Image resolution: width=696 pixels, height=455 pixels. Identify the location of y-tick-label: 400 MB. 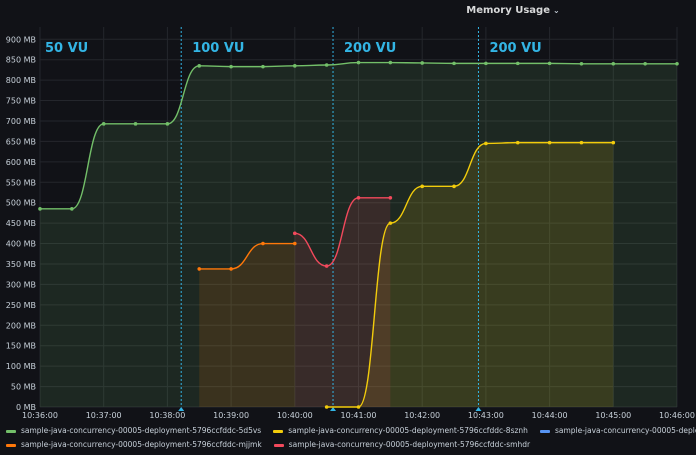
(21, 244).